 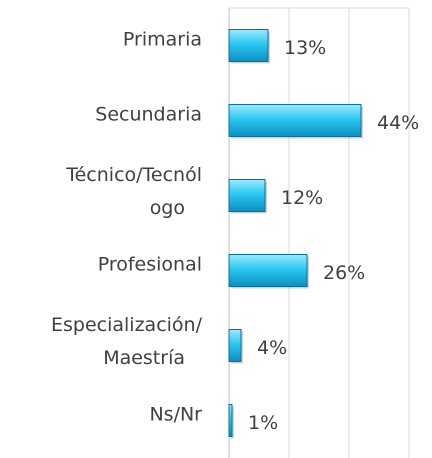 I want to click on y-tick-label: Secundaria, so click(x=148, y=114).